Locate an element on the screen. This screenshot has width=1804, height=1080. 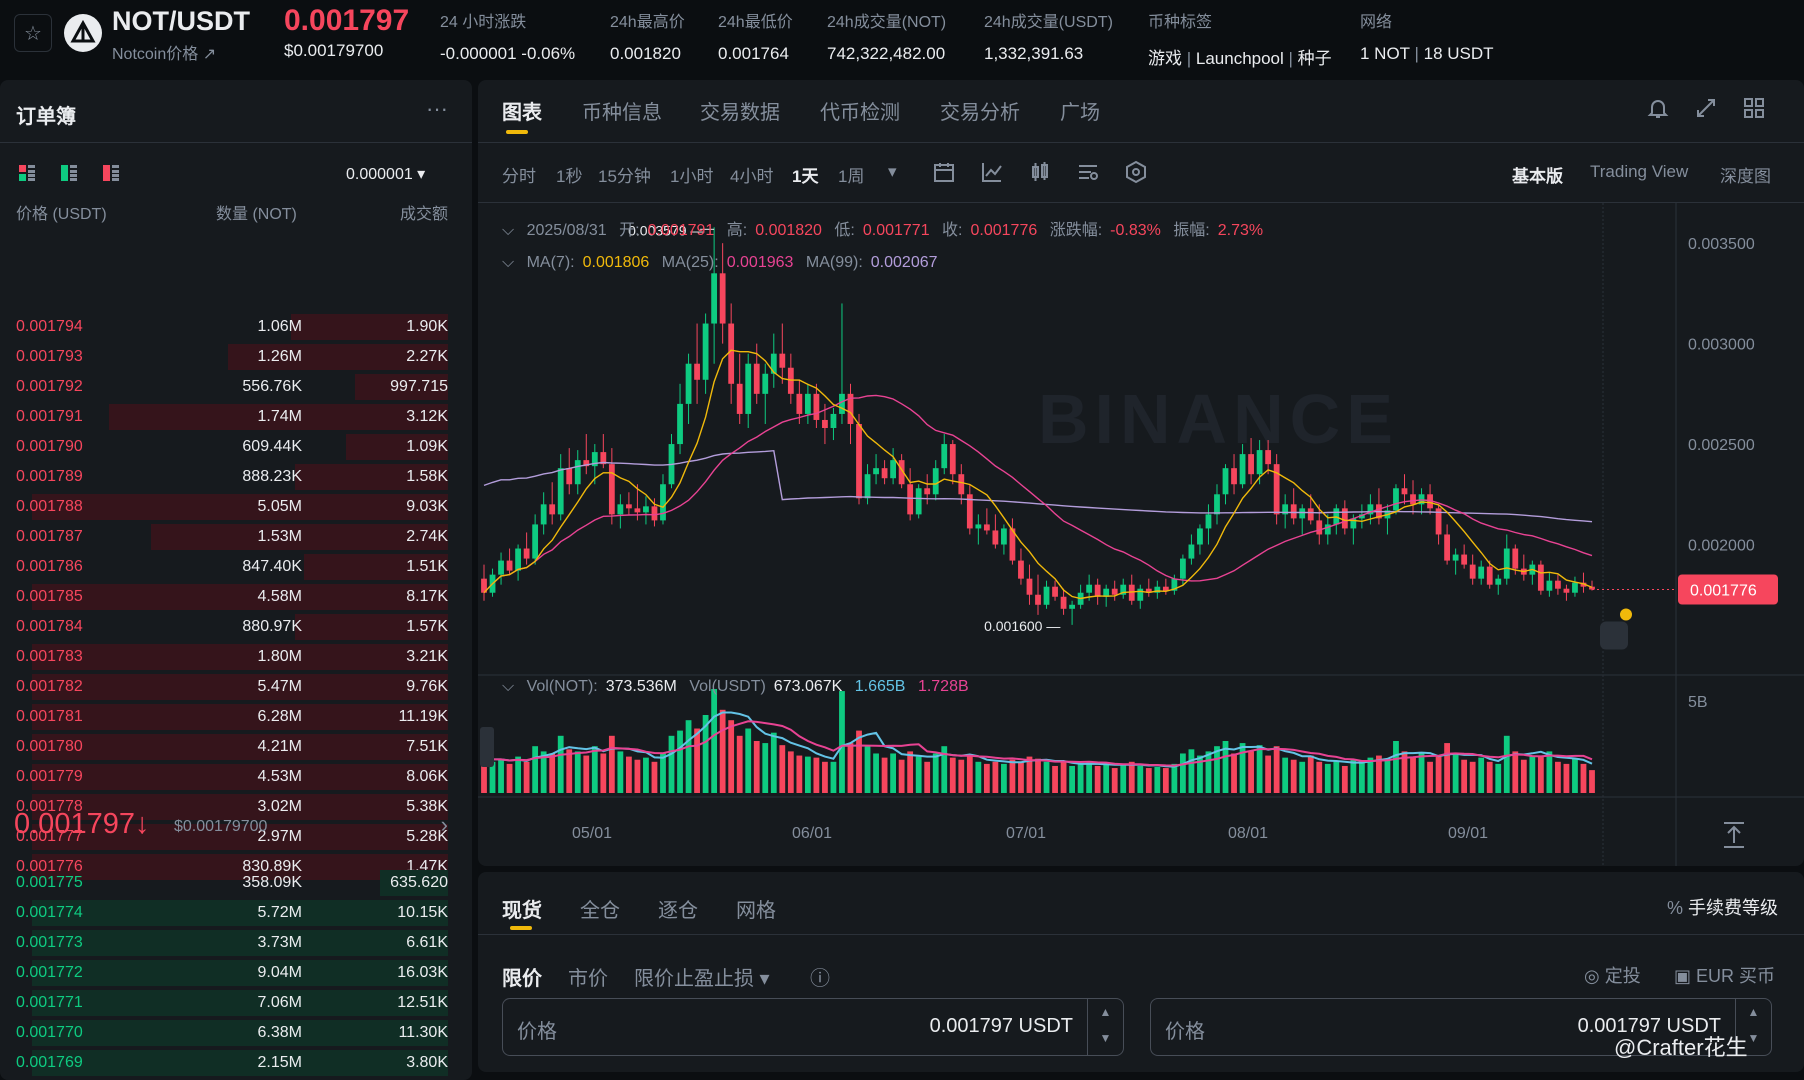
ask-row: 0.001785 4.58M 8.17K is located at coordinates (236, 597).